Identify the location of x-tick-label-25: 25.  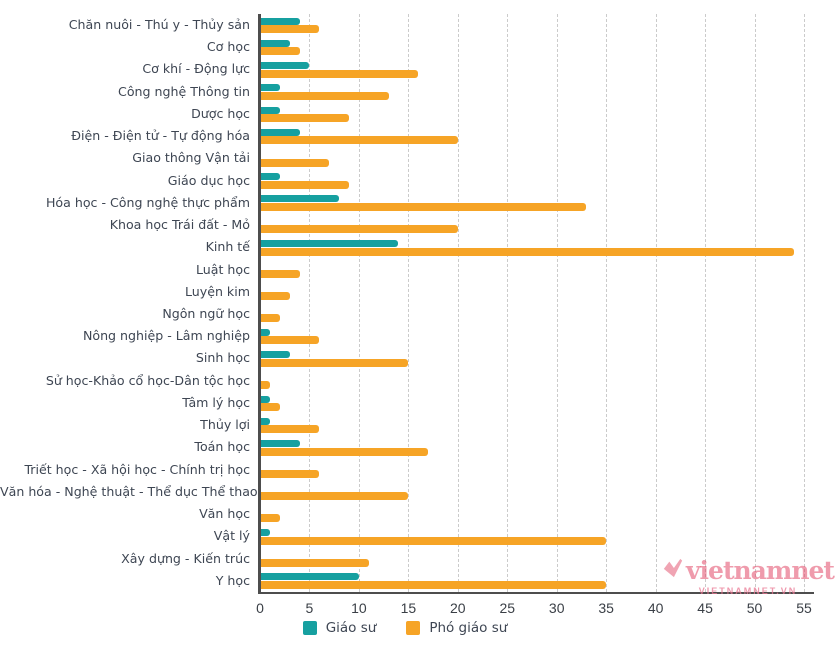
(507, 608).